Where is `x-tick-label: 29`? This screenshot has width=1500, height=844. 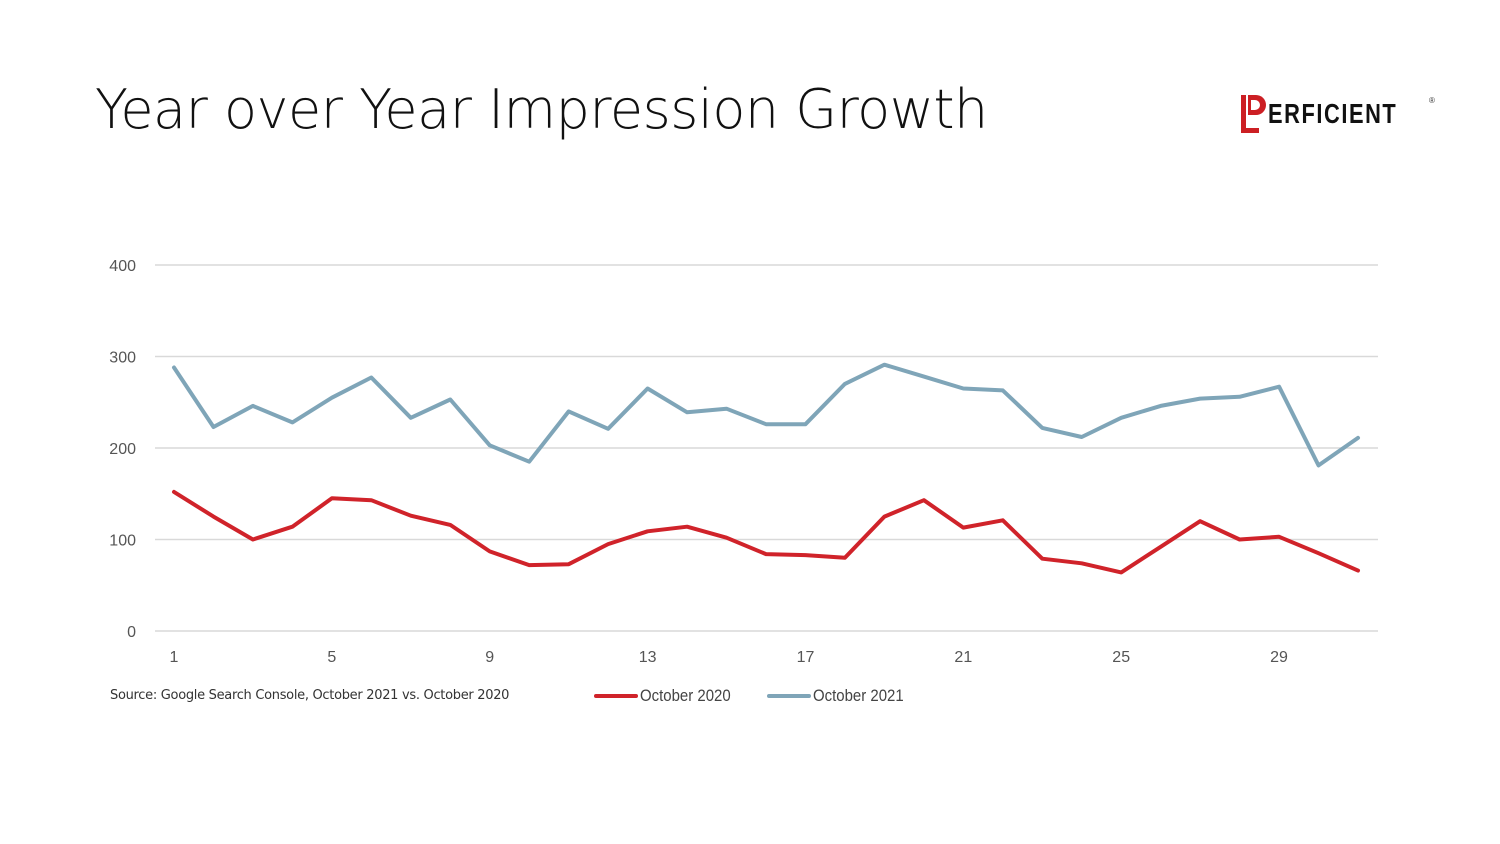
x-tick-label: 29 is located at coordinates (1279, 657).